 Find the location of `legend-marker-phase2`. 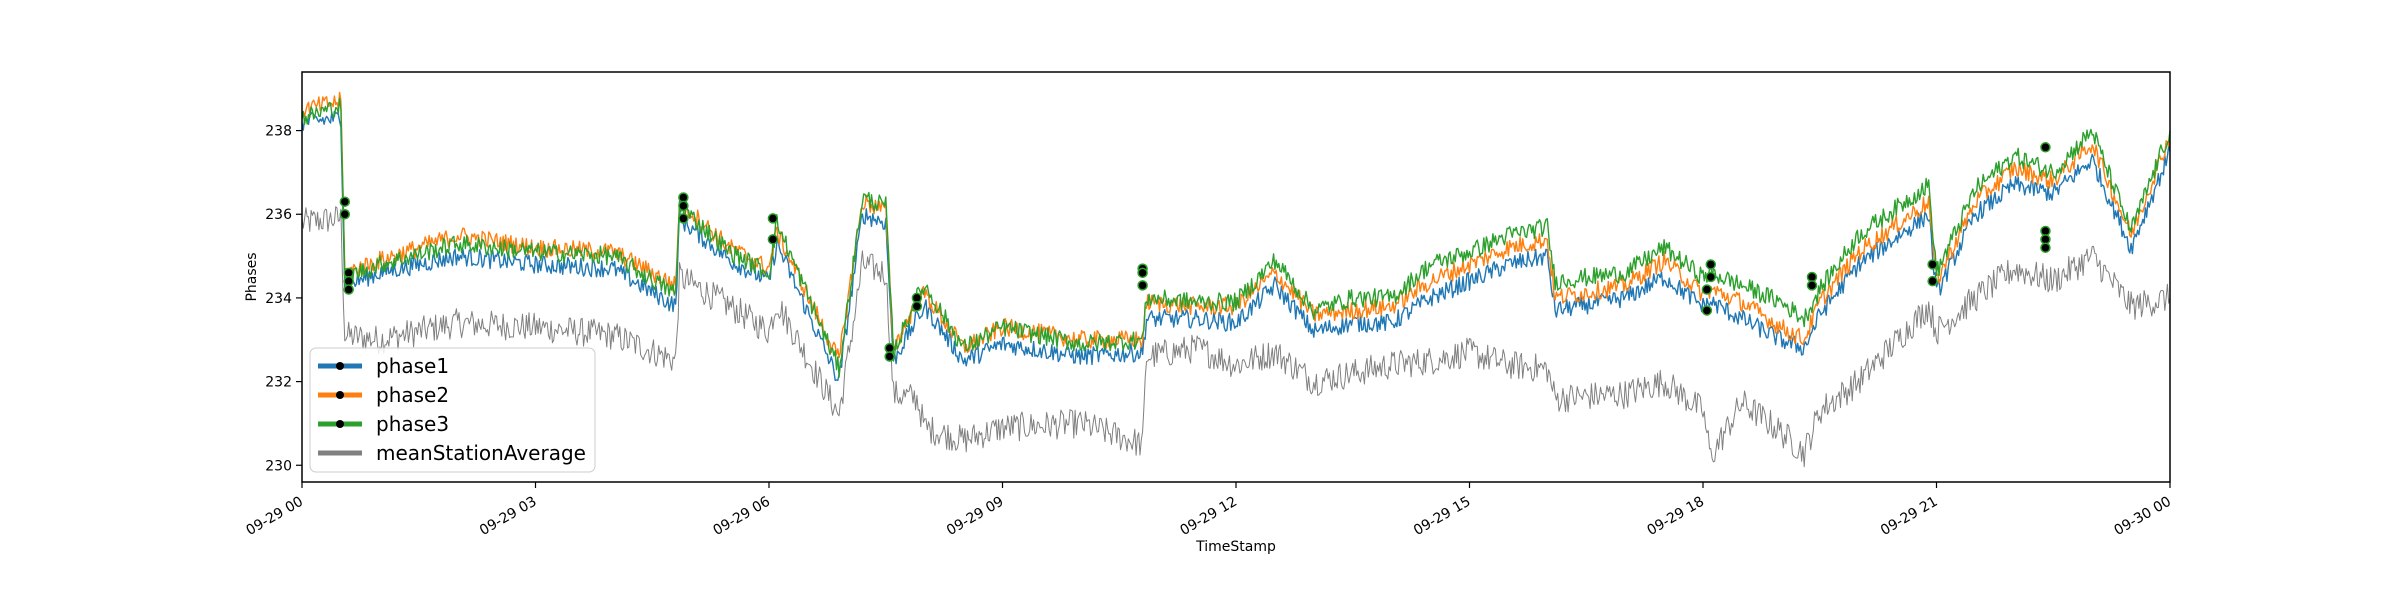

legend-marker-phase2 is located at coordinates (340, 395).